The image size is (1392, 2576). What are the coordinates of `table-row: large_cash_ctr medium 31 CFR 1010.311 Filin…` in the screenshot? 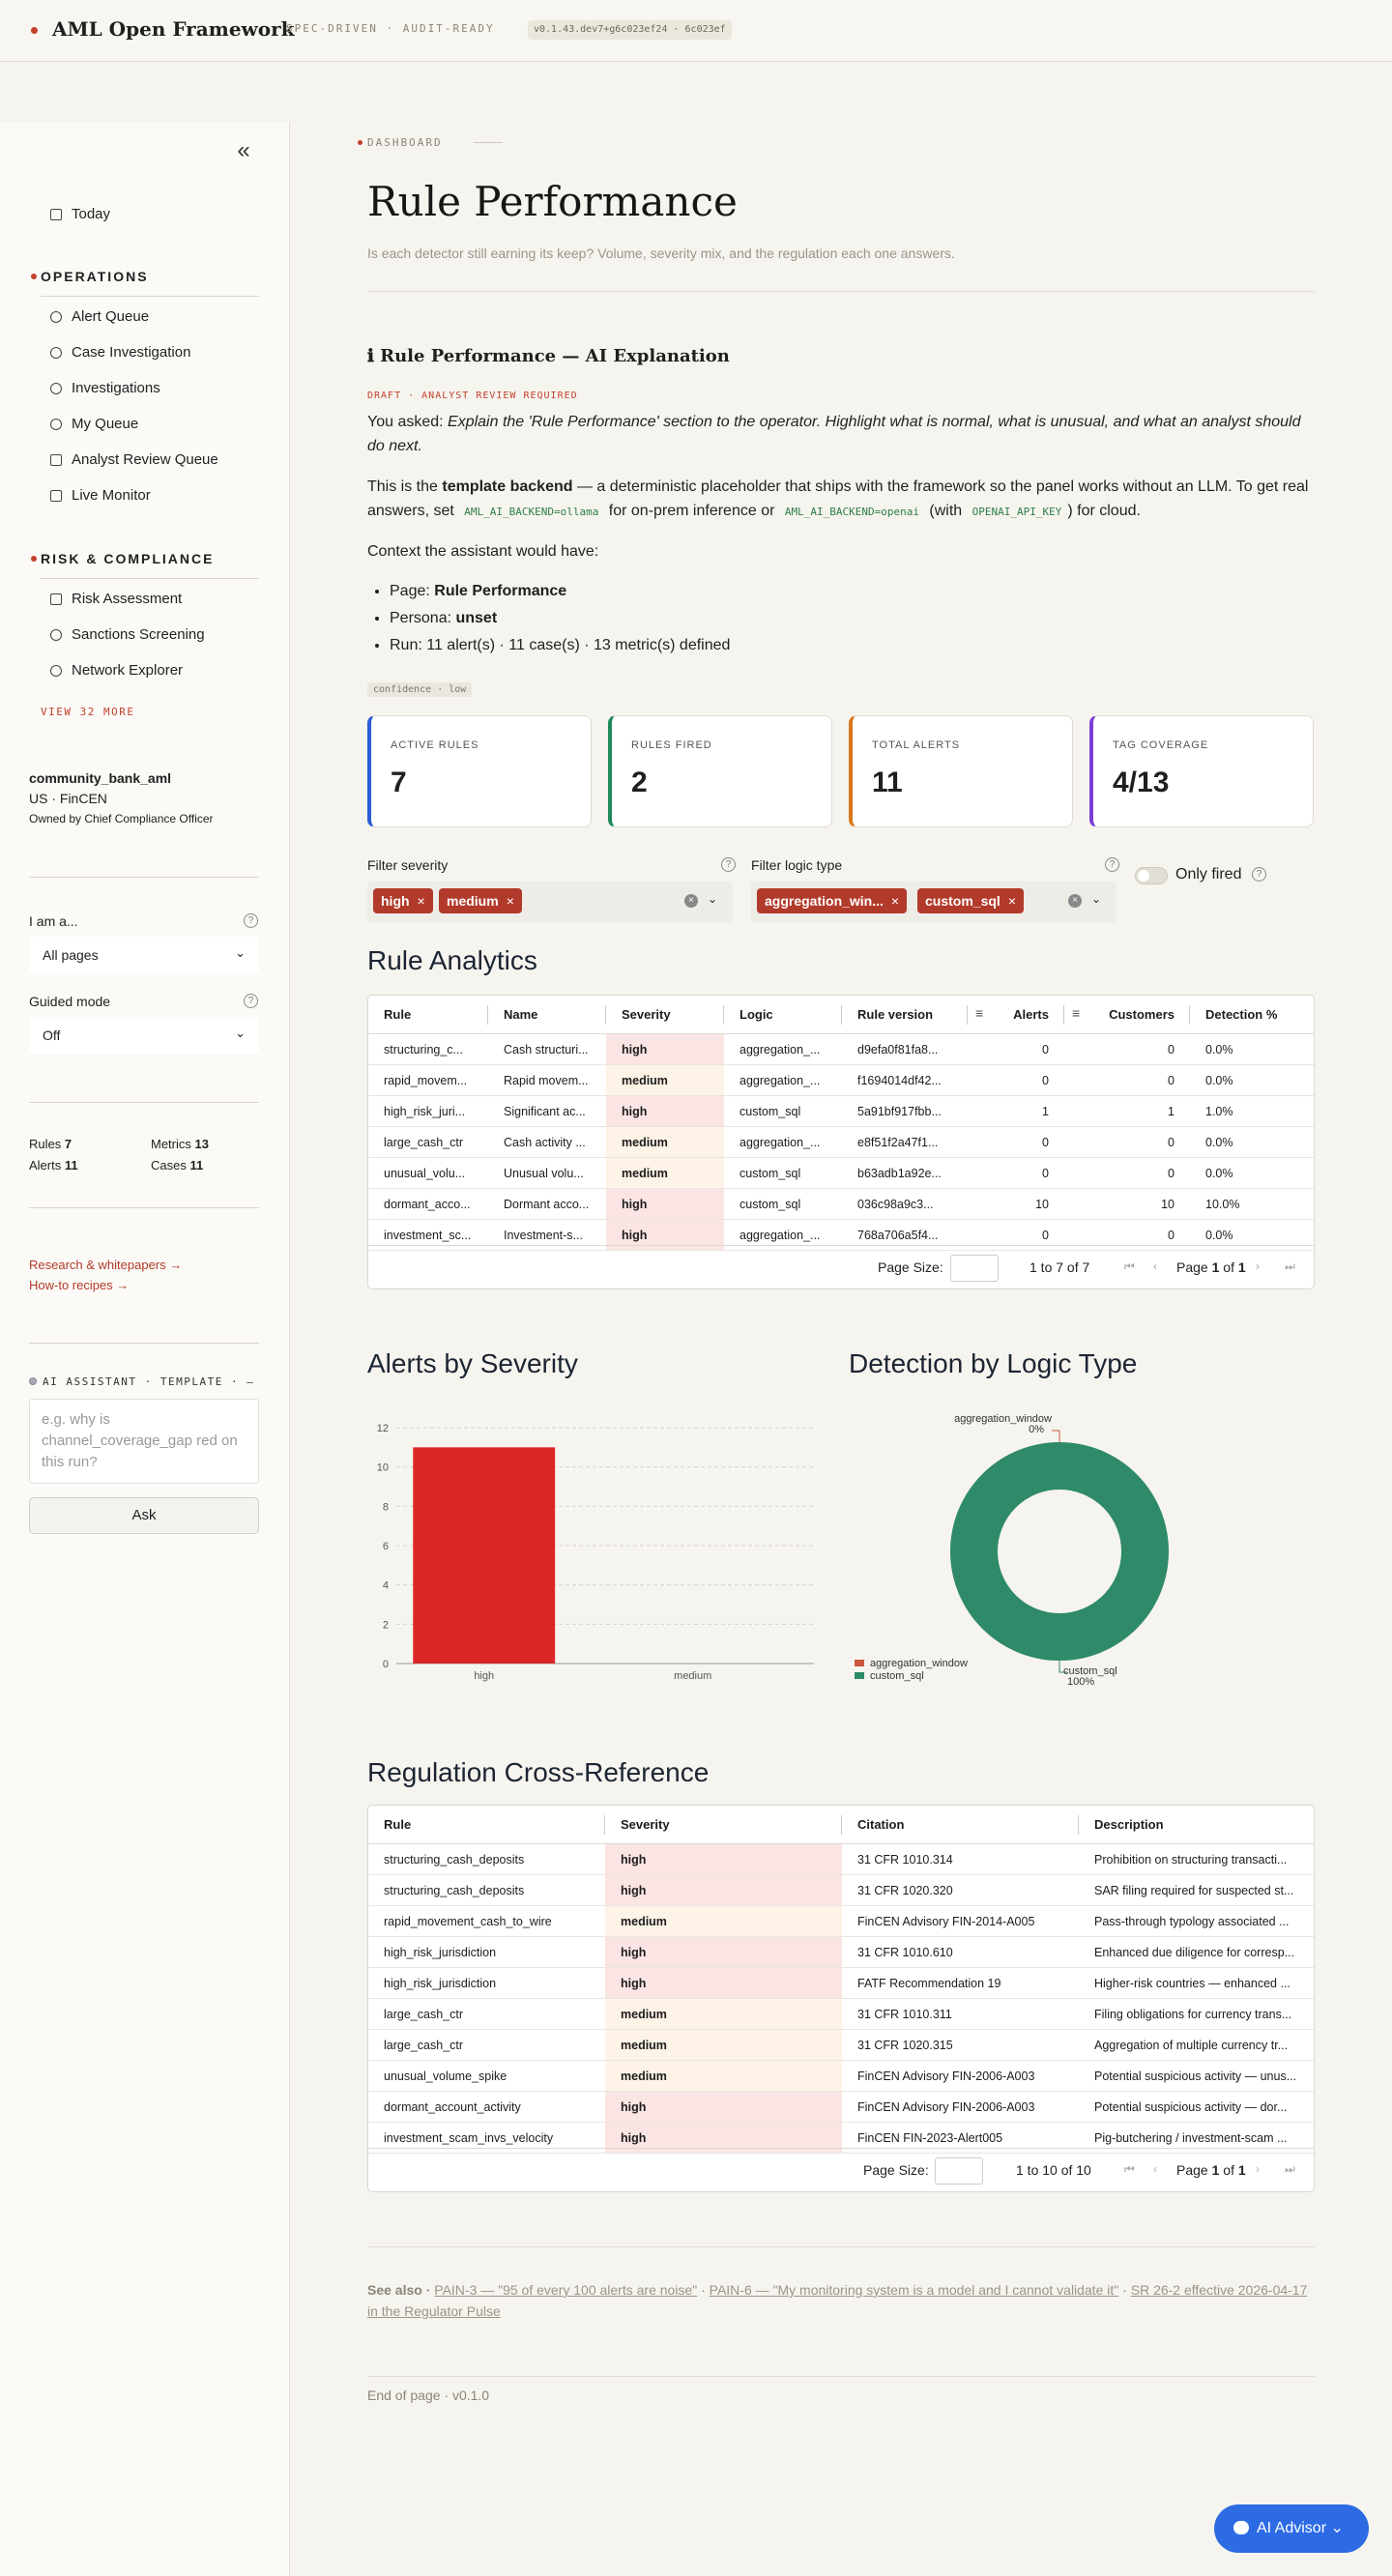 It's located at (841, 2015).